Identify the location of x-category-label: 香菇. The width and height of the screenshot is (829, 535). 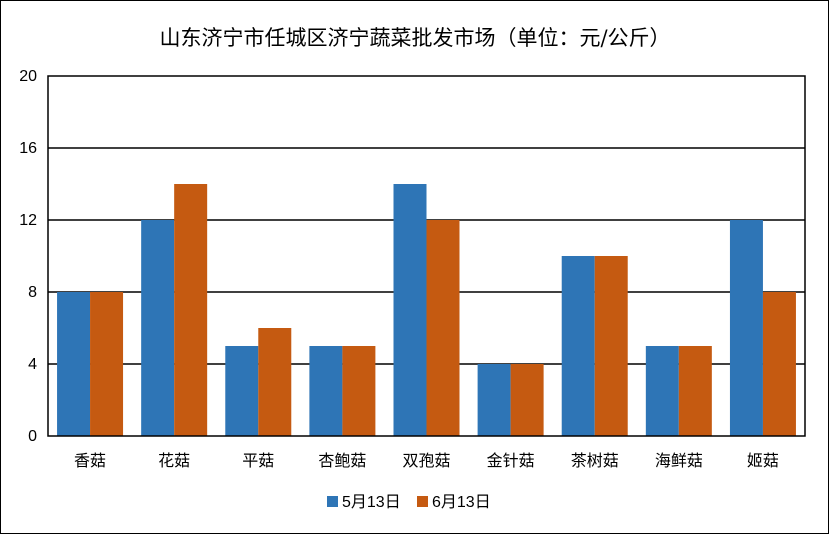
(90, 460).